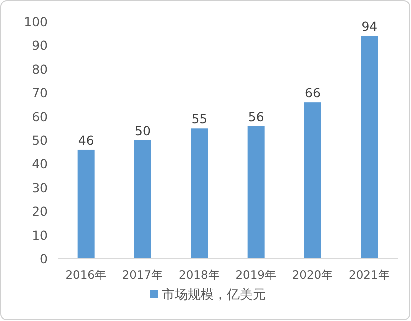  Describe the element at coordinates (40, 93) in the screenshot. I see `y-tick-label: 70` at that location.